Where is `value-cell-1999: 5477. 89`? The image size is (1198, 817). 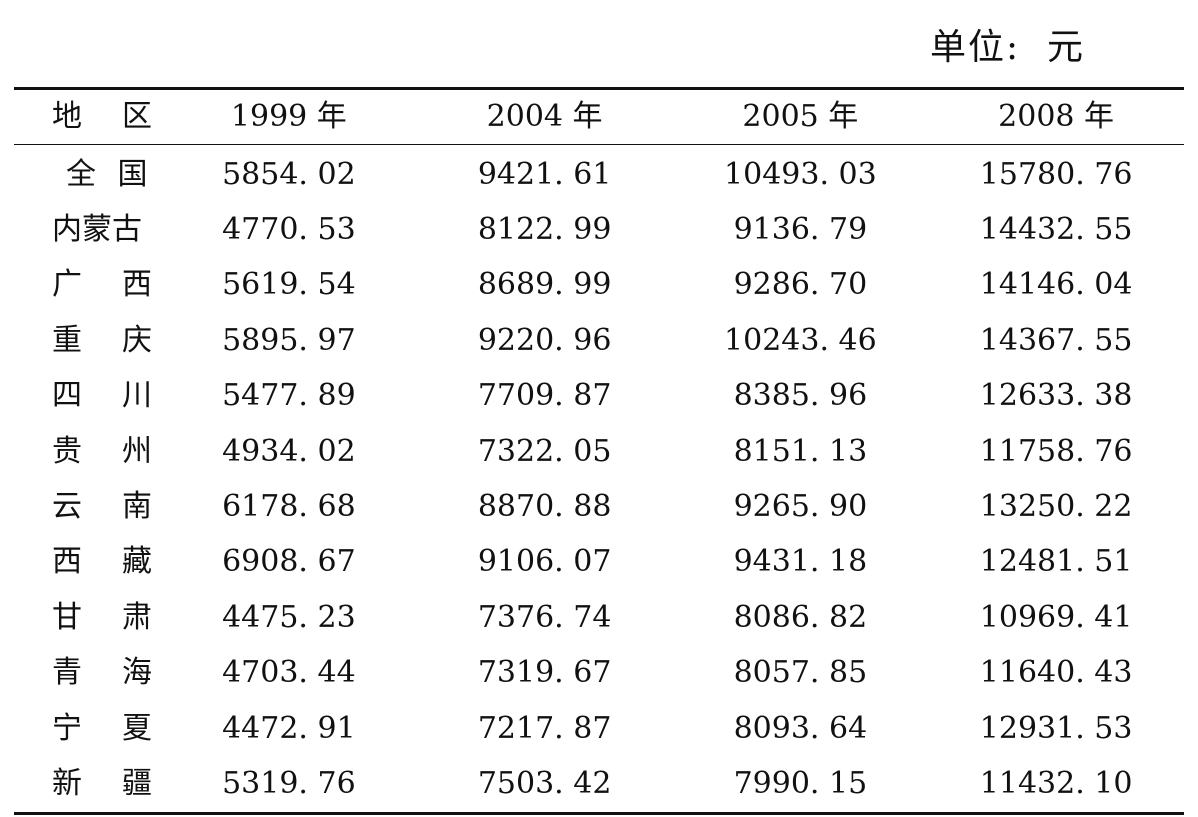 value-cell-1999: 5477. 89 is located at coordinates (289, 396).